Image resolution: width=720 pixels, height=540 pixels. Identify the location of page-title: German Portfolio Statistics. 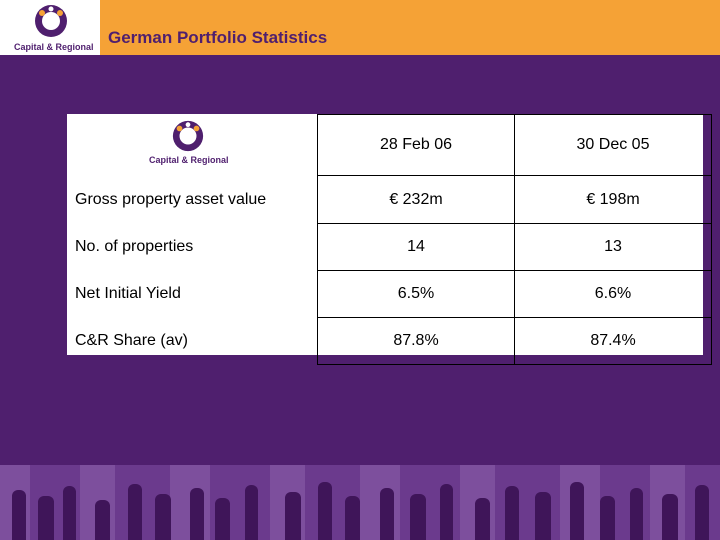
(218, 37).